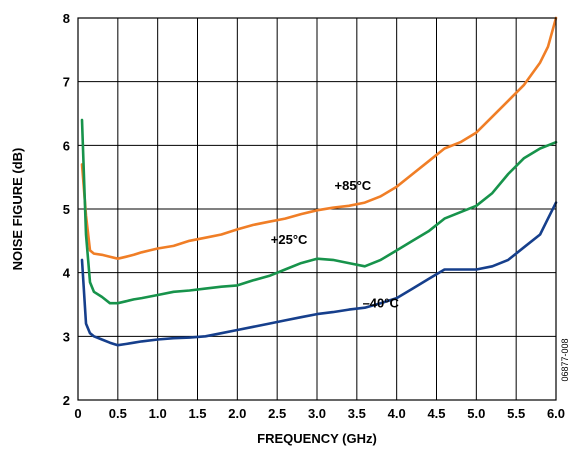 The width and height of the screenshot is (580, 455). What do you see at coordinates (77, 413) in the screenshot?
I see `x-tick-label: 0` at bounding box center [77, 413].